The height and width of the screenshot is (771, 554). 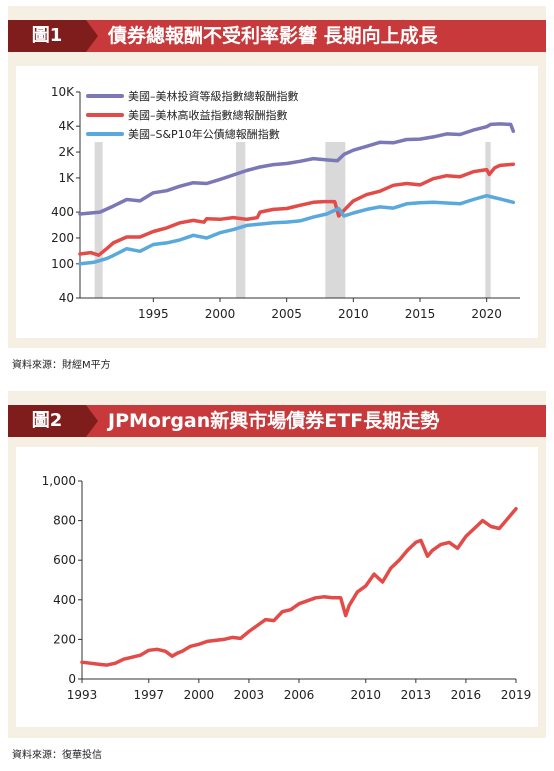 What do you see at coordinates (416, 695) in the screenshot?
I see `x-tick-label: 2013` at bounding box center [416, 695].